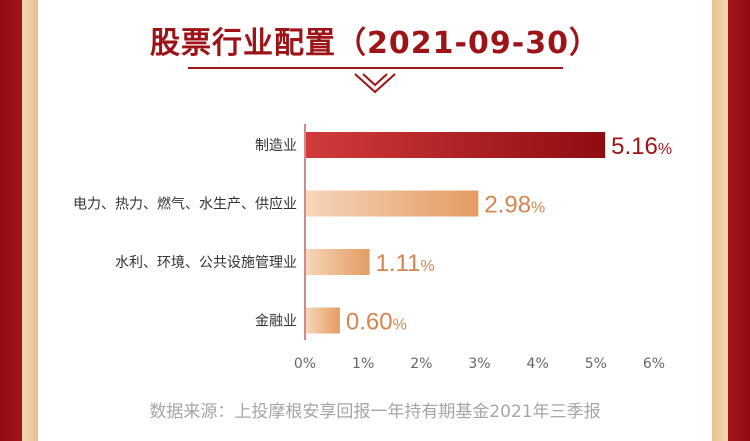 The width and height of the screenshot is (750, 441). What do you see at coordinates (375, 83) in the screenshot?
I see `chevron-down-icon` at bounding box center [375, 83].